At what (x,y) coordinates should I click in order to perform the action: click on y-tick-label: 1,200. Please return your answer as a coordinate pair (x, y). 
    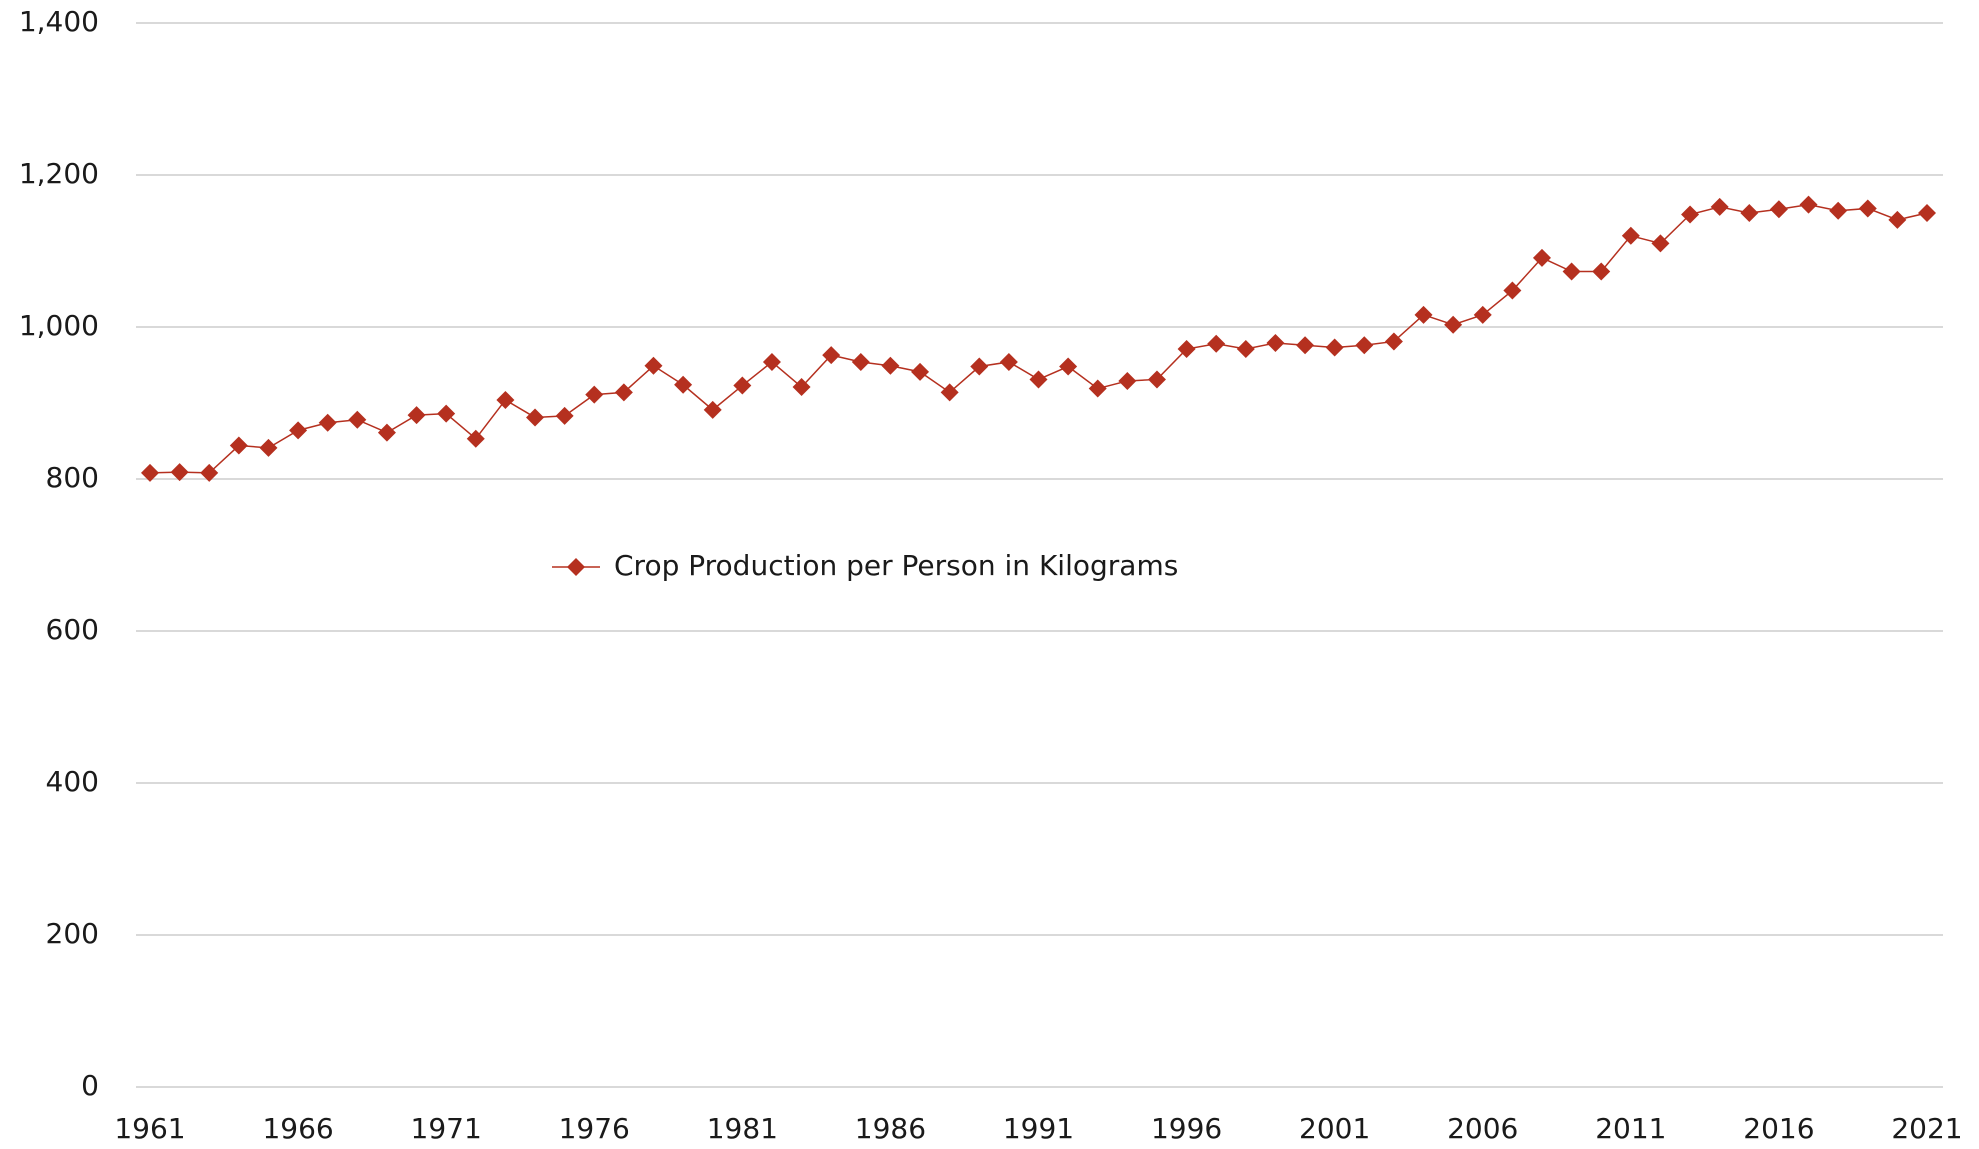
    Looking at the image, I should click on (59, 173).